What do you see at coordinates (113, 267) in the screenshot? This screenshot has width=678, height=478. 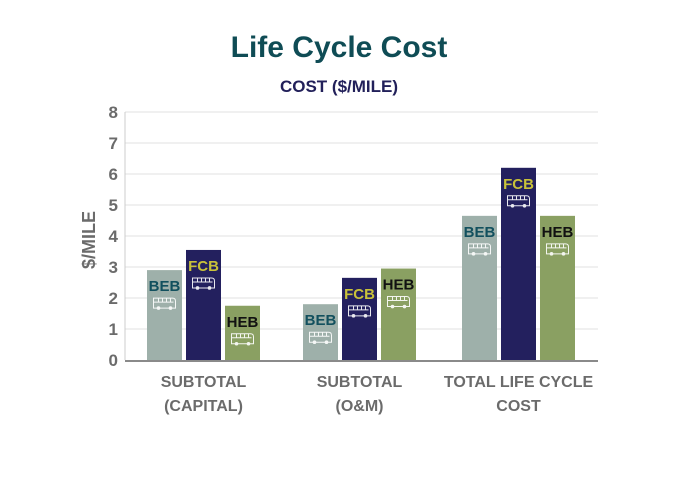 I see `y-tick-label: 3` at bounding box center [113, 267].